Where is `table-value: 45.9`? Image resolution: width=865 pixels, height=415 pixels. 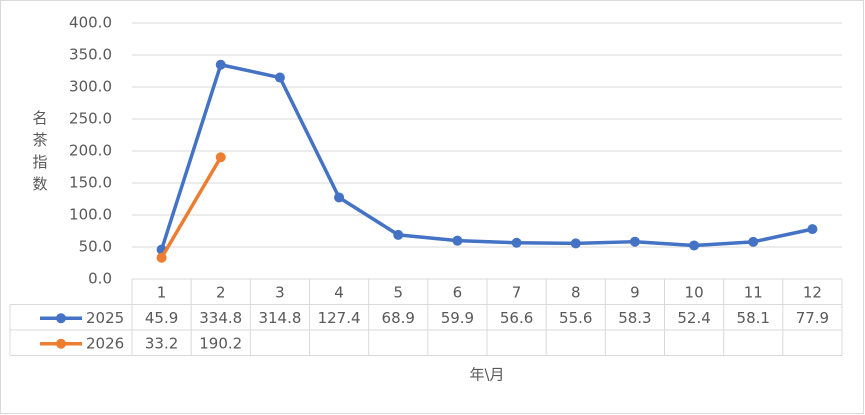 table-value: 45.9 is located at coordinates (161, 318).